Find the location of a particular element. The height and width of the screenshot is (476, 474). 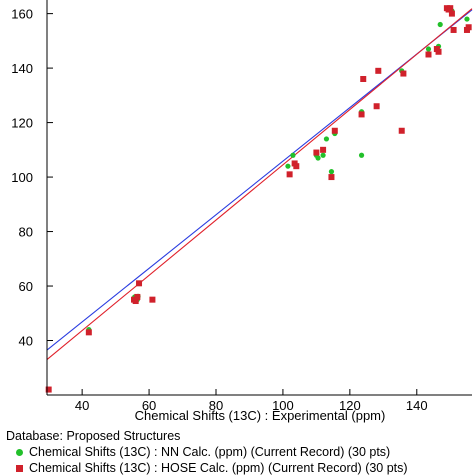

y-tick-label-100: 100 is located at coordinates (22, 177).